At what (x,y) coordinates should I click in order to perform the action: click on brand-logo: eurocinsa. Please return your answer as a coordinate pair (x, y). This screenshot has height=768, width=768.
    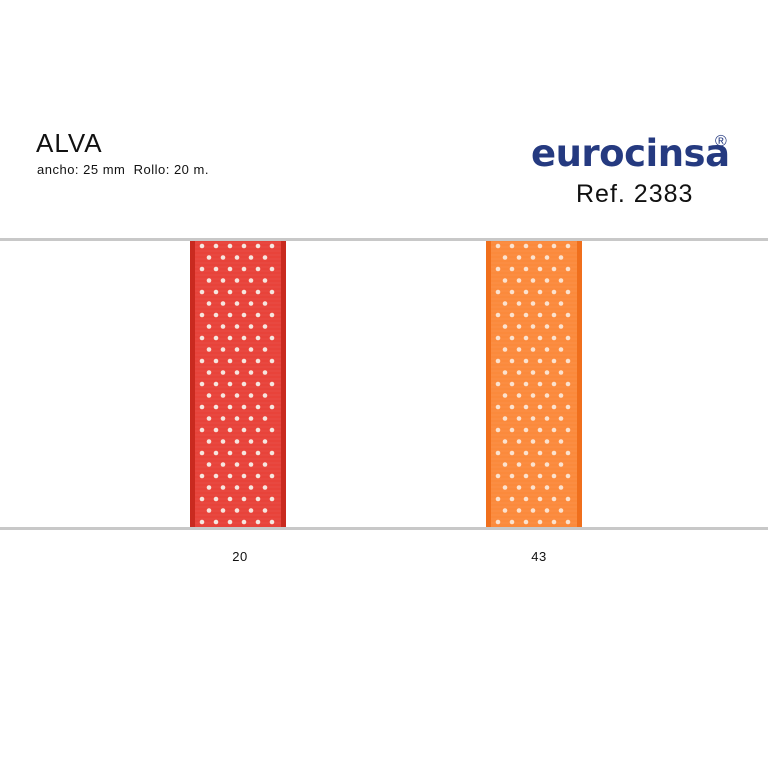
    Looking at the image, I should click on (630, 153).